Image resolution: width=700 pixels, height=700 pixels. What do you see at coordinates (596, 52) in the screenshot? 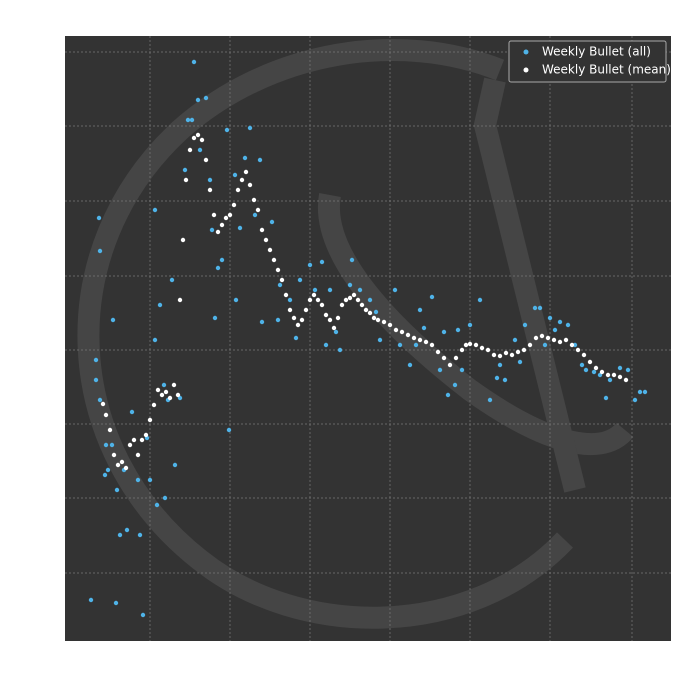
I see `legend-label: Weekly Bullet (all)` at bounding box center [596, 52].